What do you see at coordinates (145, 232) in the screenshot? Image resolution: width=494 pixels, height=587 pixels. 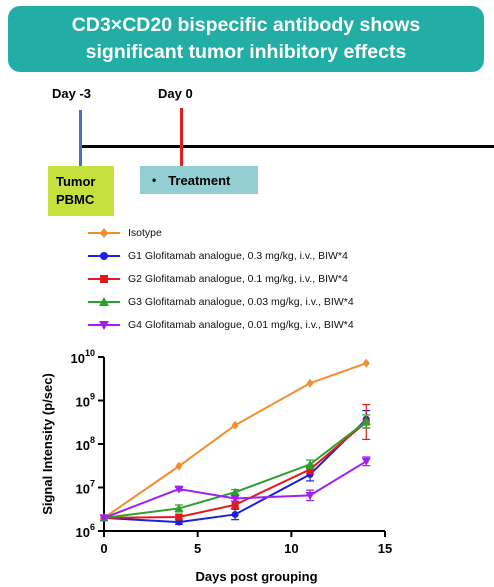 I see `legend-label: Isotype` at bounding box center [145, 232].